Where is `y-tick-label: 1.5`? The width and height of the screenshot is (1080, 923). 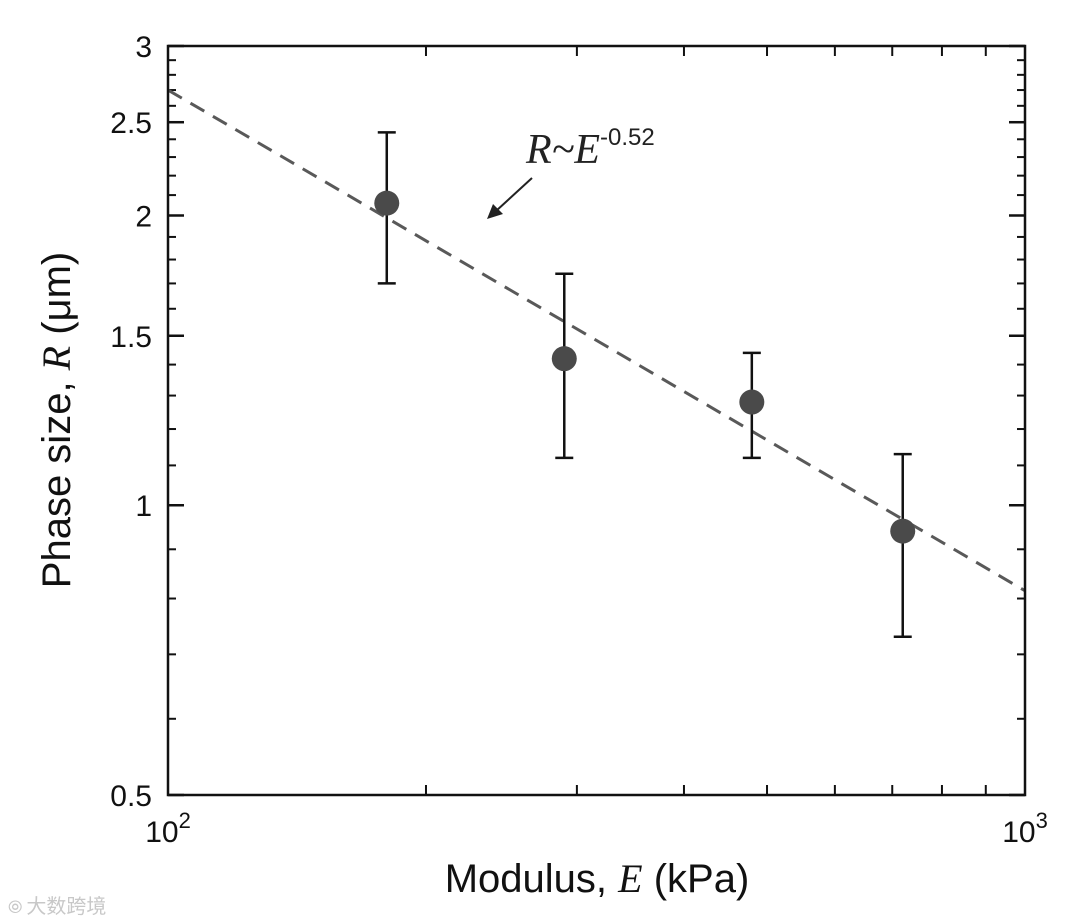
y-tick-label: 1.5 is located at coordinates (131, 337).